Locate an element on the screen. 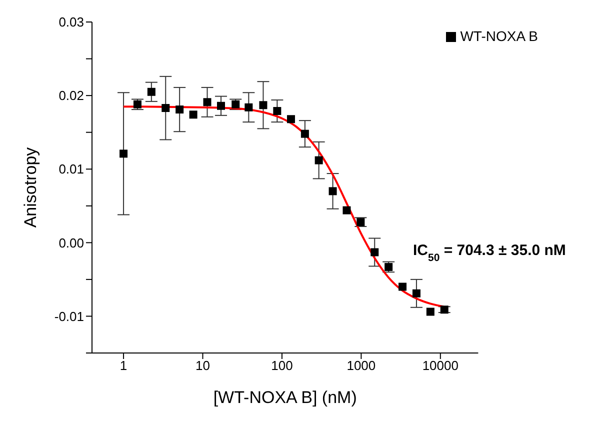 This screenshot has width=607, height=441. x-axis-title: [WT-NOXA B] (nM) is located at coordinates (285, 397).